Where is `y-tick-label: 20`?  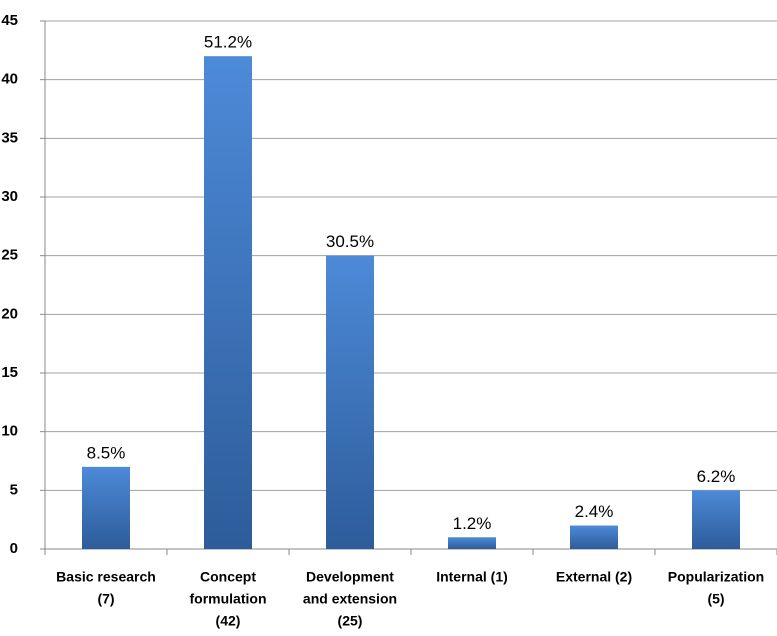 y-tick-label: 20 is located at coordinates (9, 313).